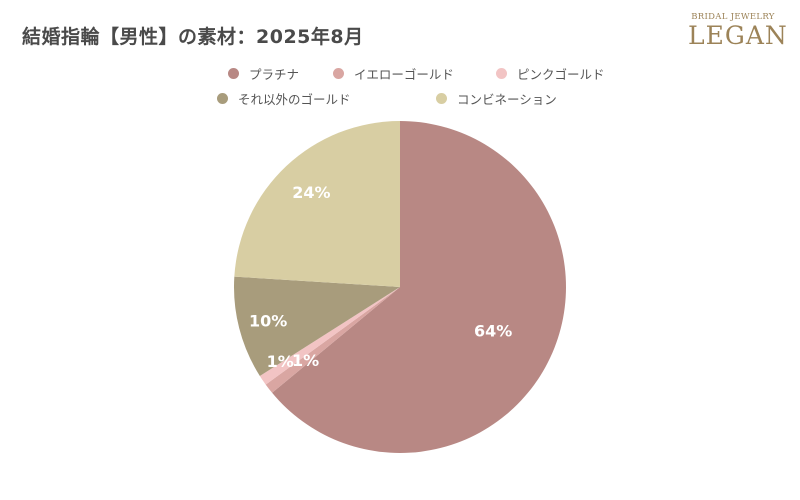 The height and width of the screenshot is (500, 800). I want to click on legend-label: コンビネーション, so click(507, 99).